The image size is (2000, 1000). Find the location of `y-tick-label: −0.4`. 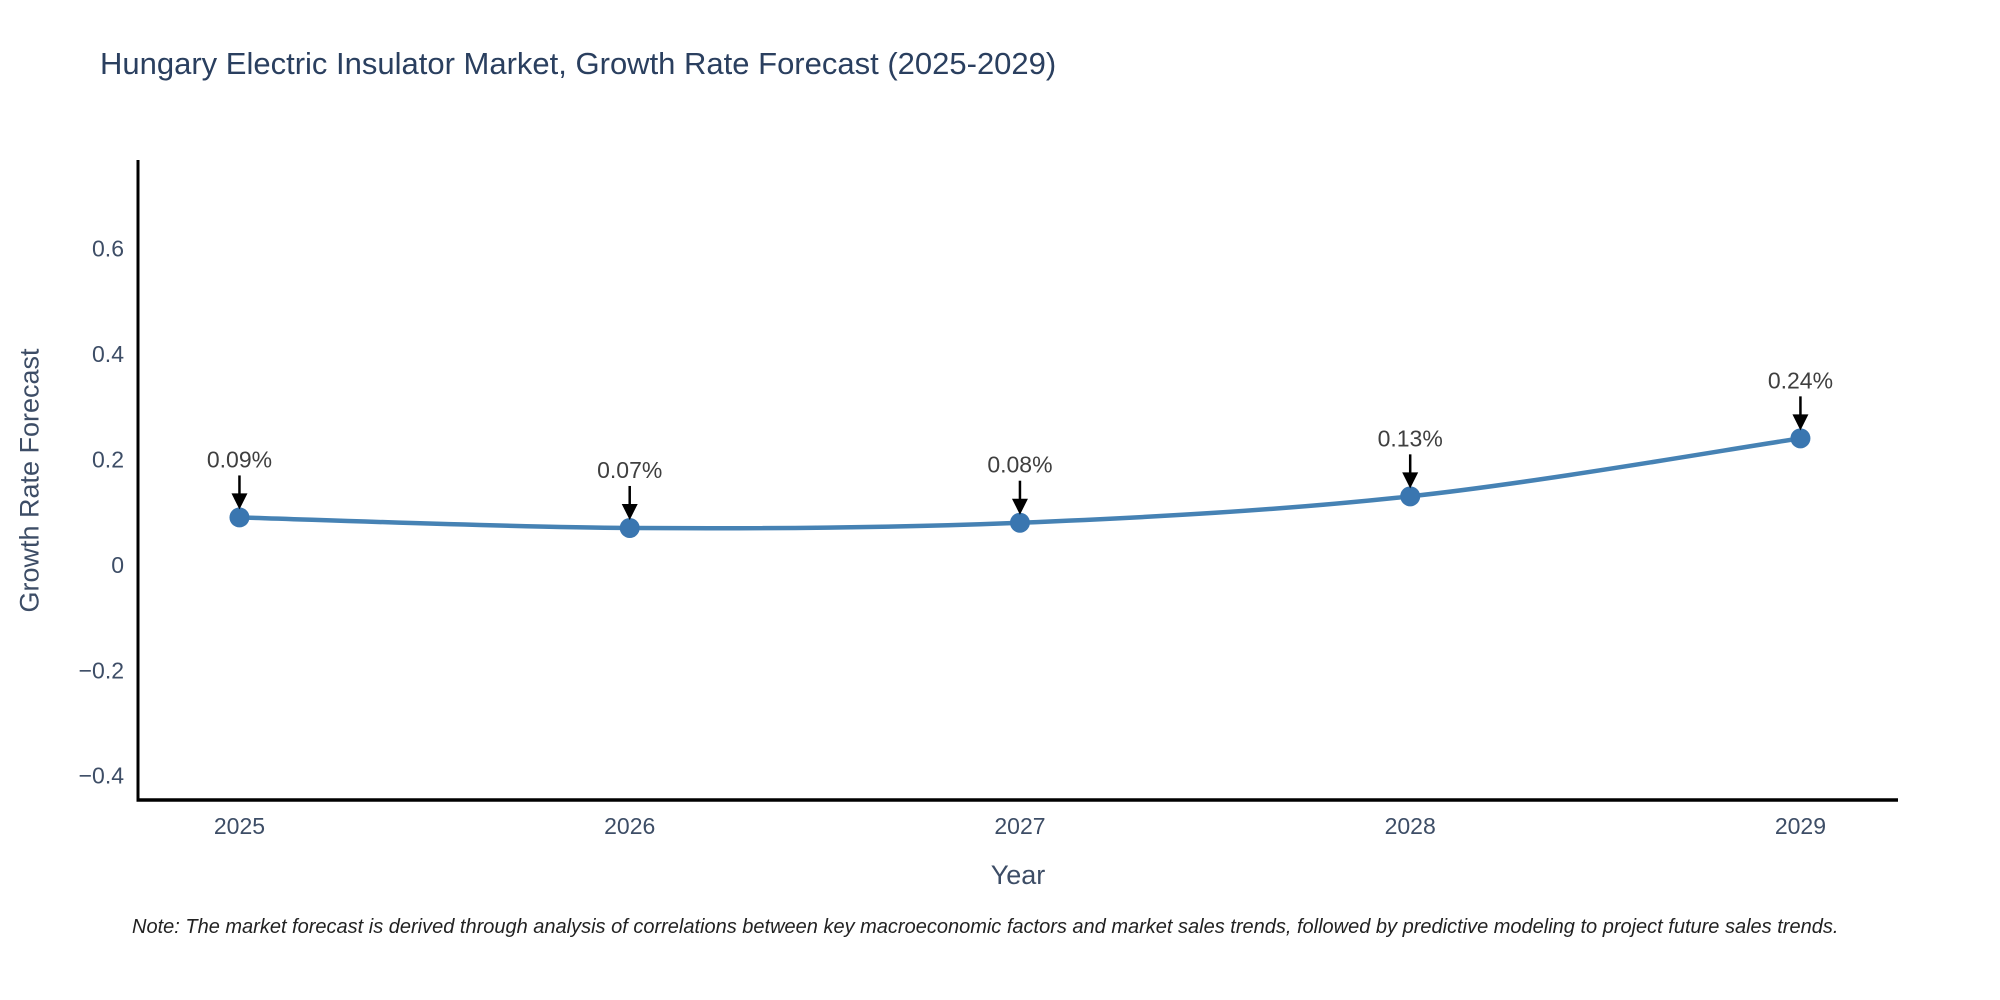

y-tick-label: −0.4 is located at coordinates (102, 776).